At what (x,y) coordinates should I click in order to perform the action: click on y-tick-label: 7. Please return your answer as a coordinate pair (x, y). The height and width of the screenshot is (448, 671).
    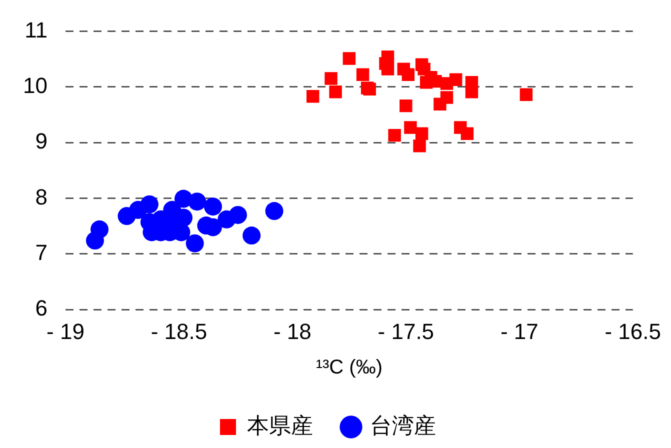
    Looking at the image, I should click on (41, 252).